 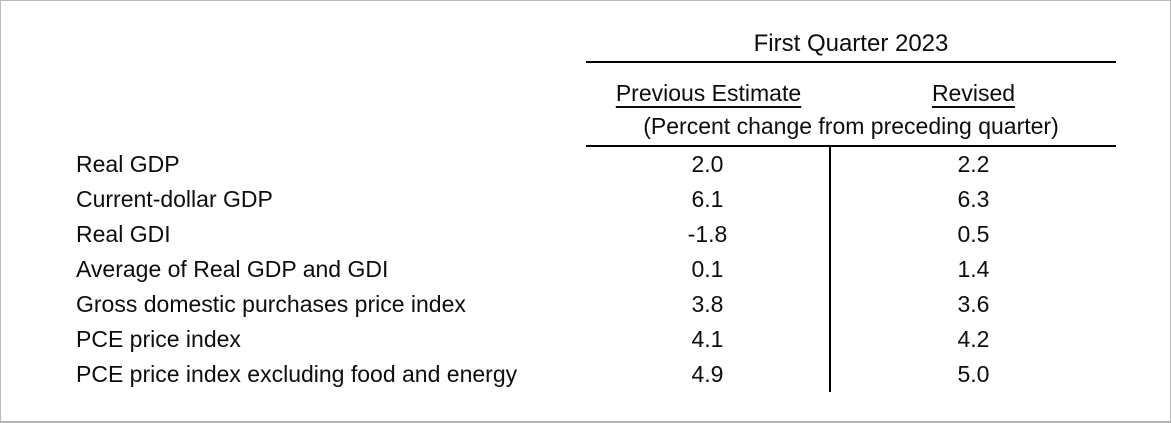 What do you see at coordinates (232, 268) in the screenshot?
I see `row-label-average-gdp-gdi: Average of Real GDP and GDI` at bounding box center [232, 268].